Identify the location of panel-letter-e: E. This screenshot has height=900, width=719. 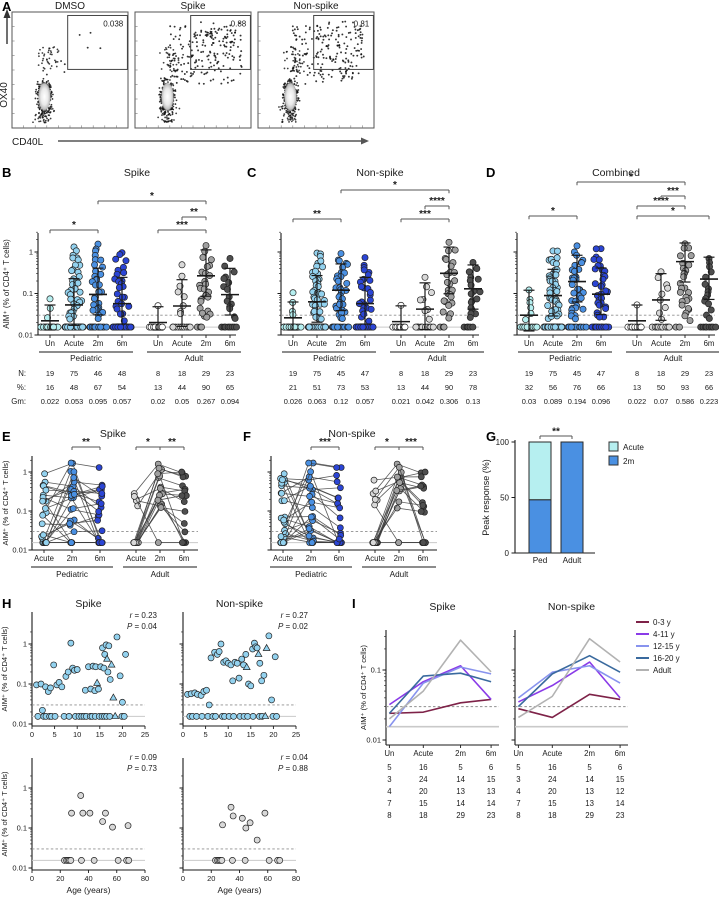
(6, 436).